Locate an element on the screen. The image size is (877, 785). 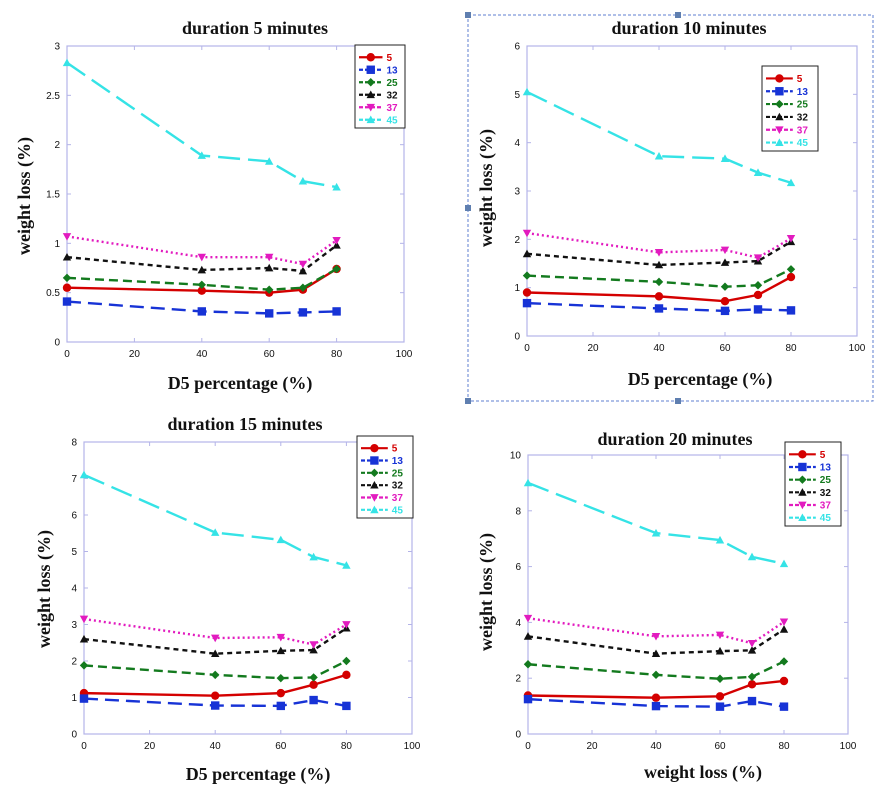
y-tick-label: 1 is located at coordinates (517, 288).